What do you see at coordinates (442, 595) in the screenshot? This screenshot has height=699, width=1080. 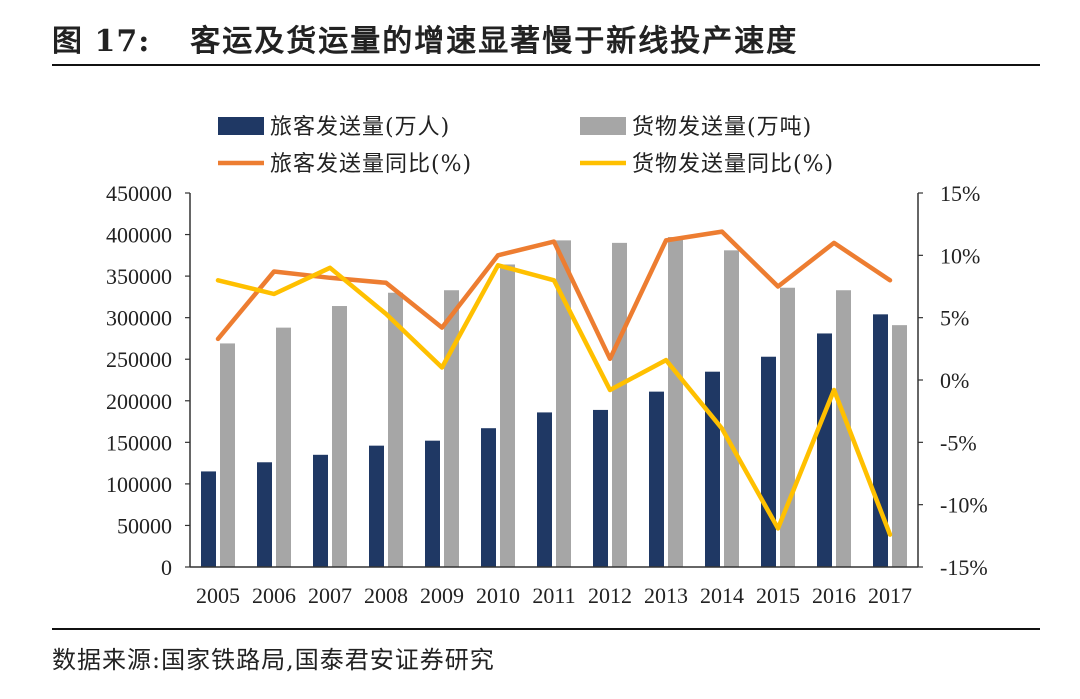 I see `x-tick-label: 2009` at bounding box center [442, 595].